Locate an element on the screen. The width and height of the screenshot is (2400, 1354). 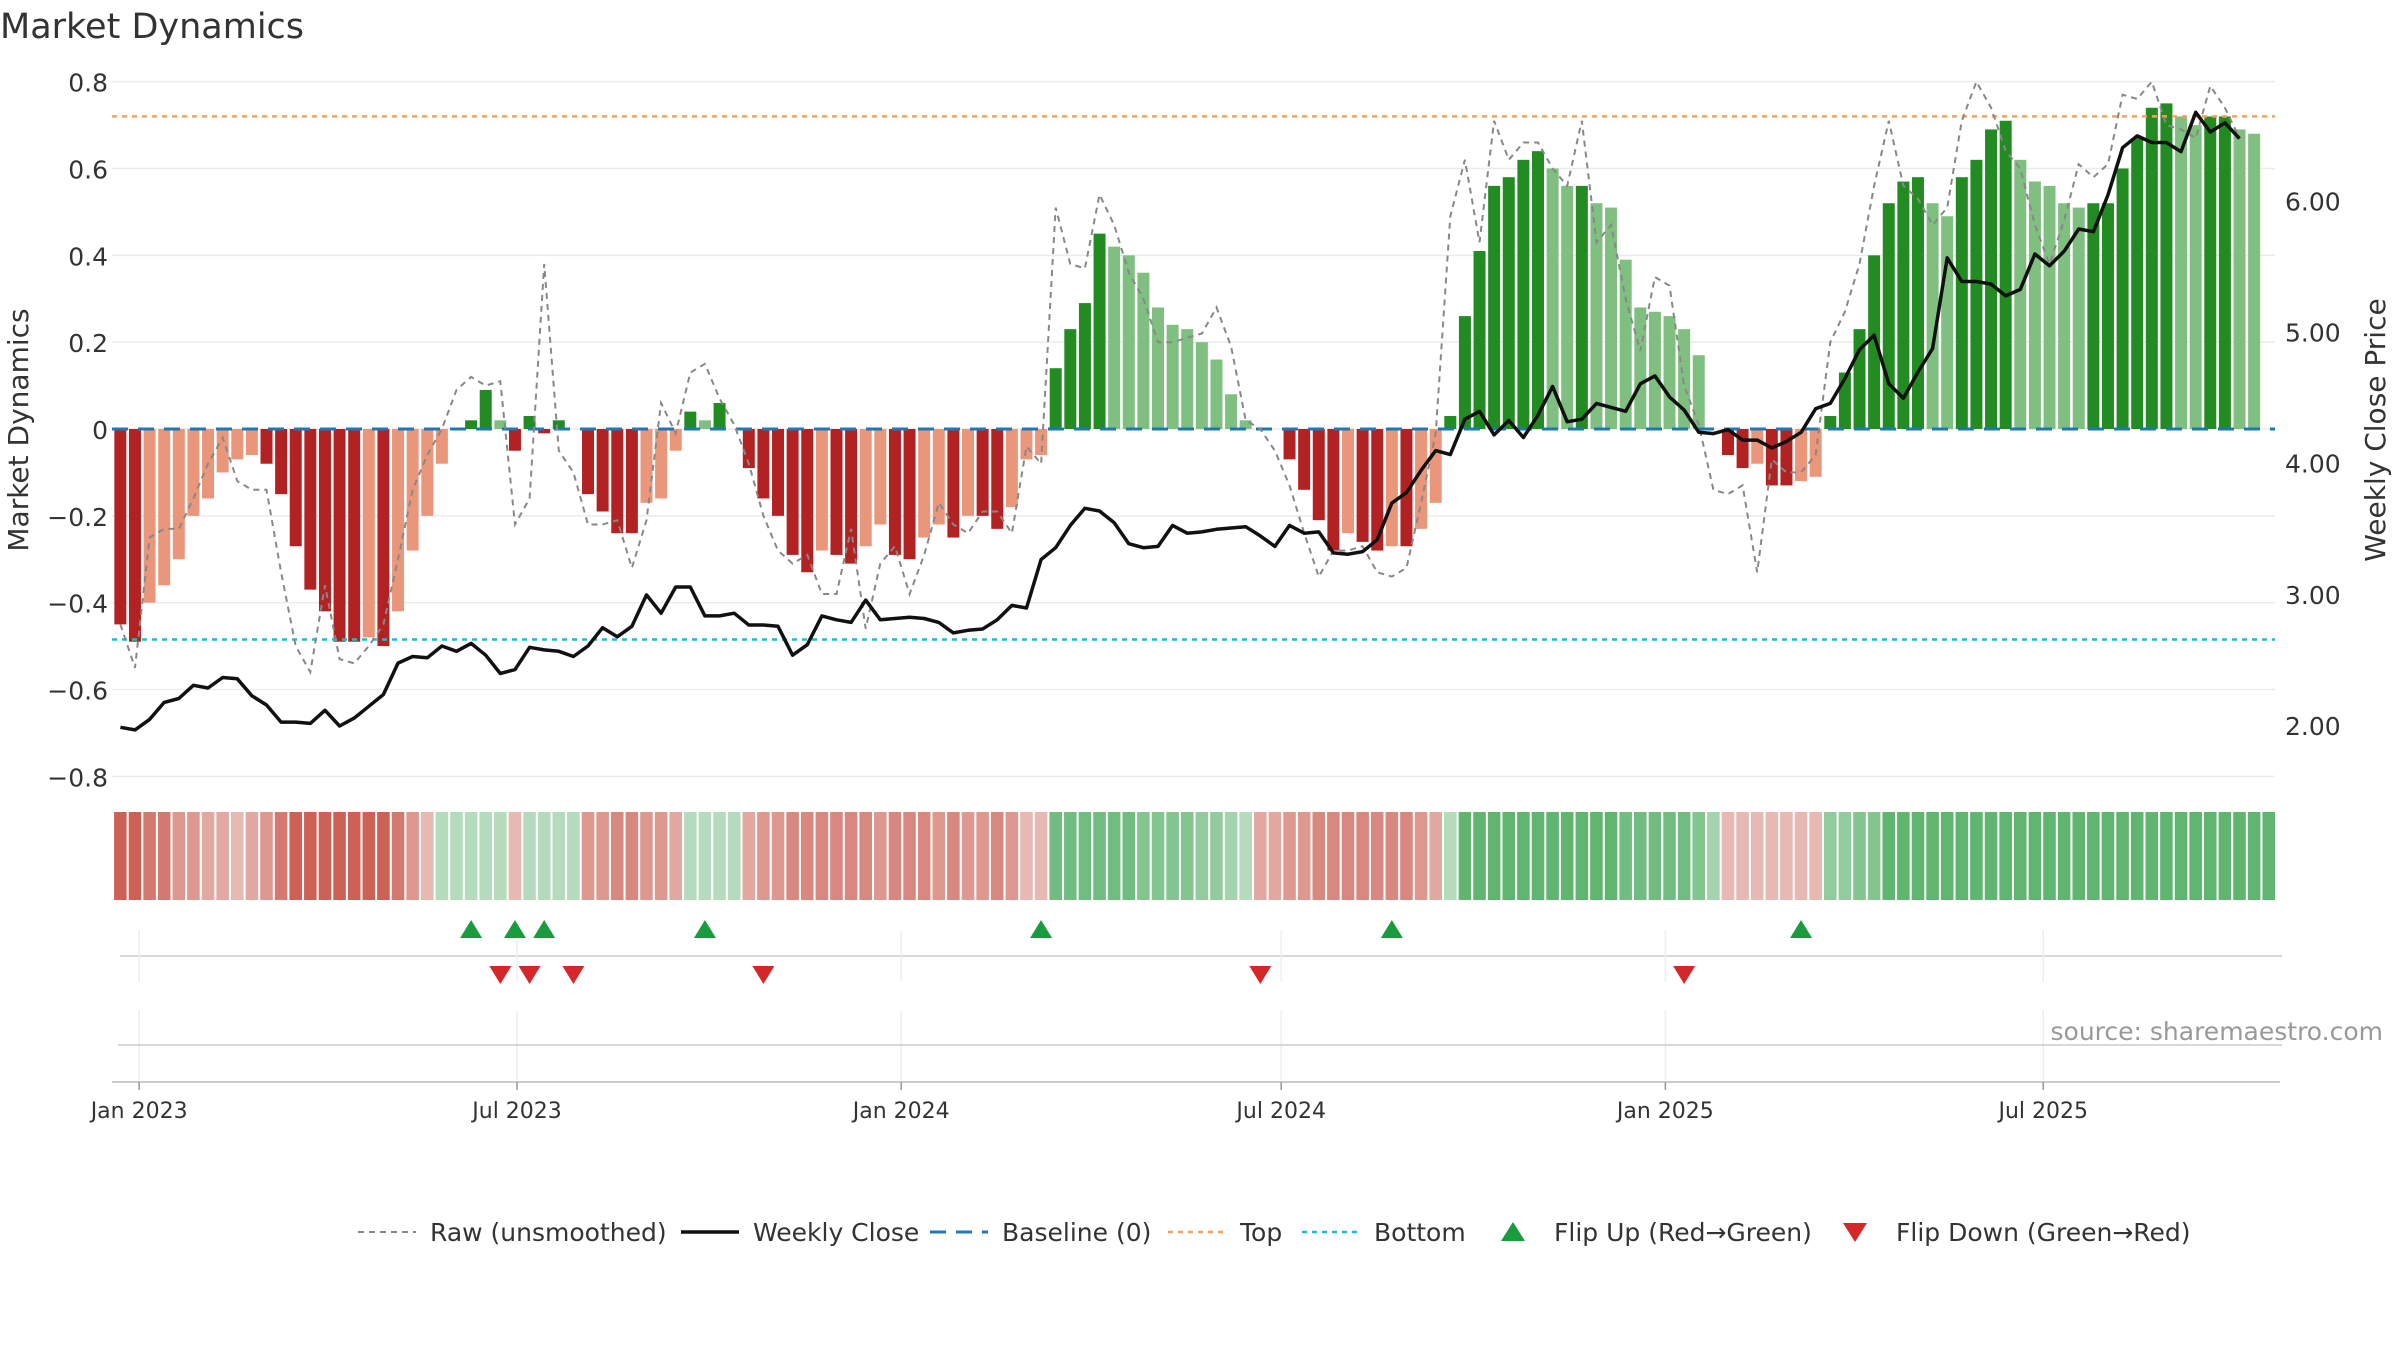
legend-label: Flip Up (Red→Green) is located at coordinates (1683, 1232).